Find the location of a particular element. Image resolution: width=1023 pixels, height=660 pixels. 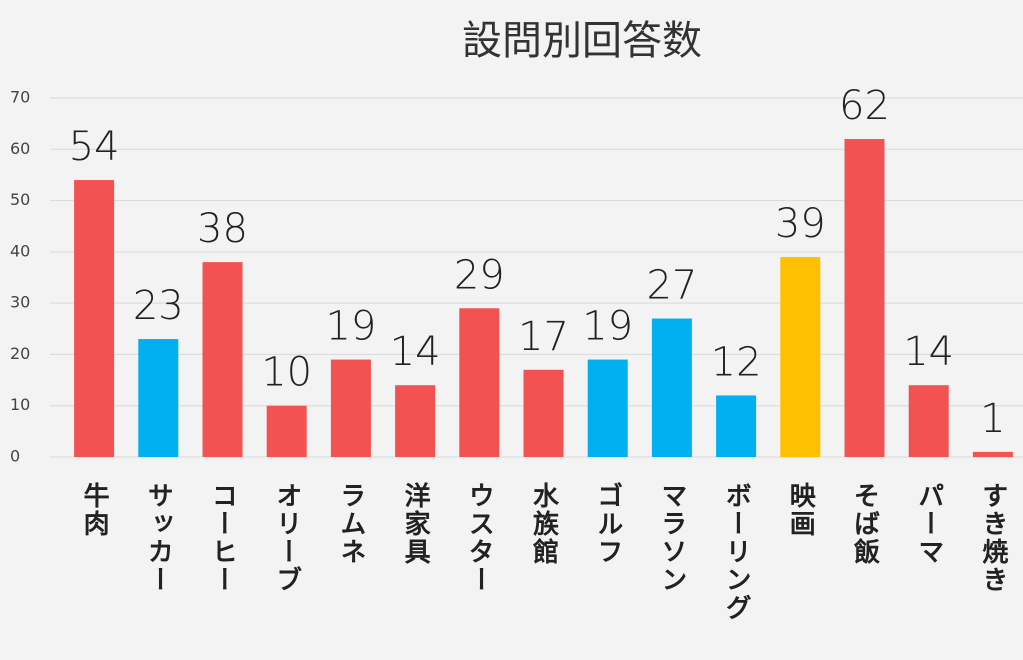

data-label: 54 is located at coordinates (94, 147).